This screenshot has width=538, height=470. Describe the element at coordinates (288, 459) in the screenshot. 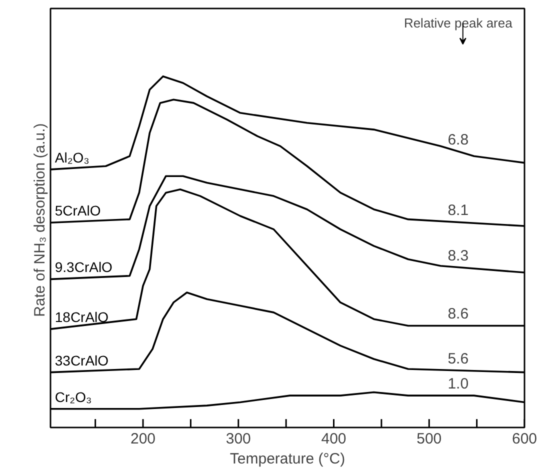

I see `x-axis-title: Temperature (°C)` at that location.